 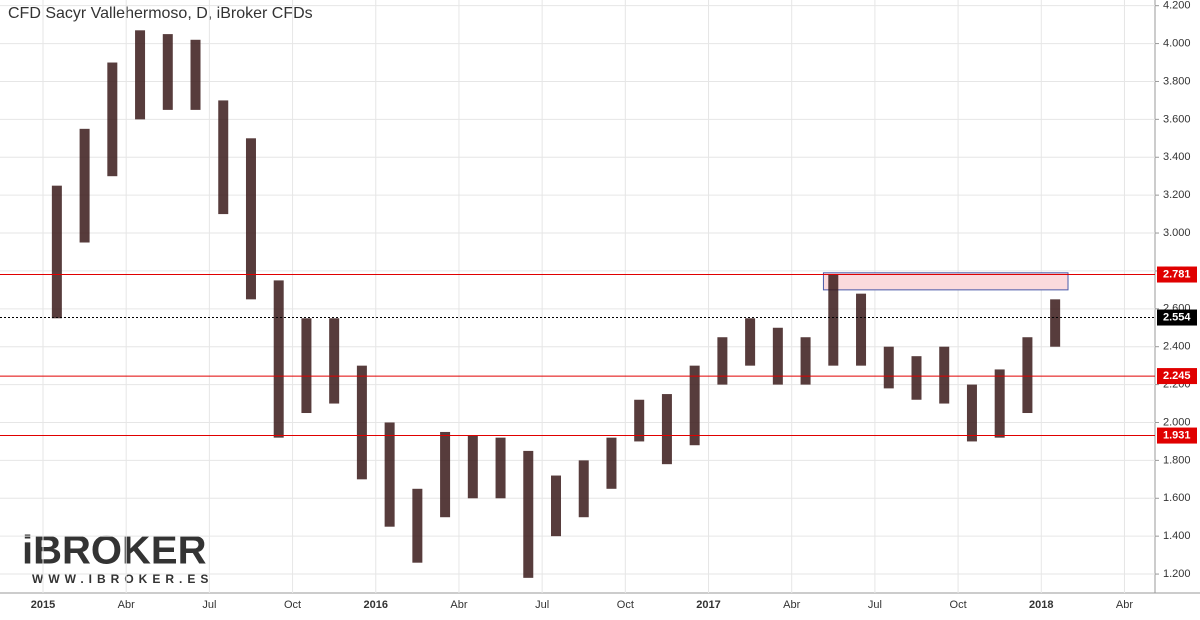 What do you see at coordinates (1177, 233) in the screenshot?
I see `y-tick-label: 3.000` at bounding box center [1177, 233].